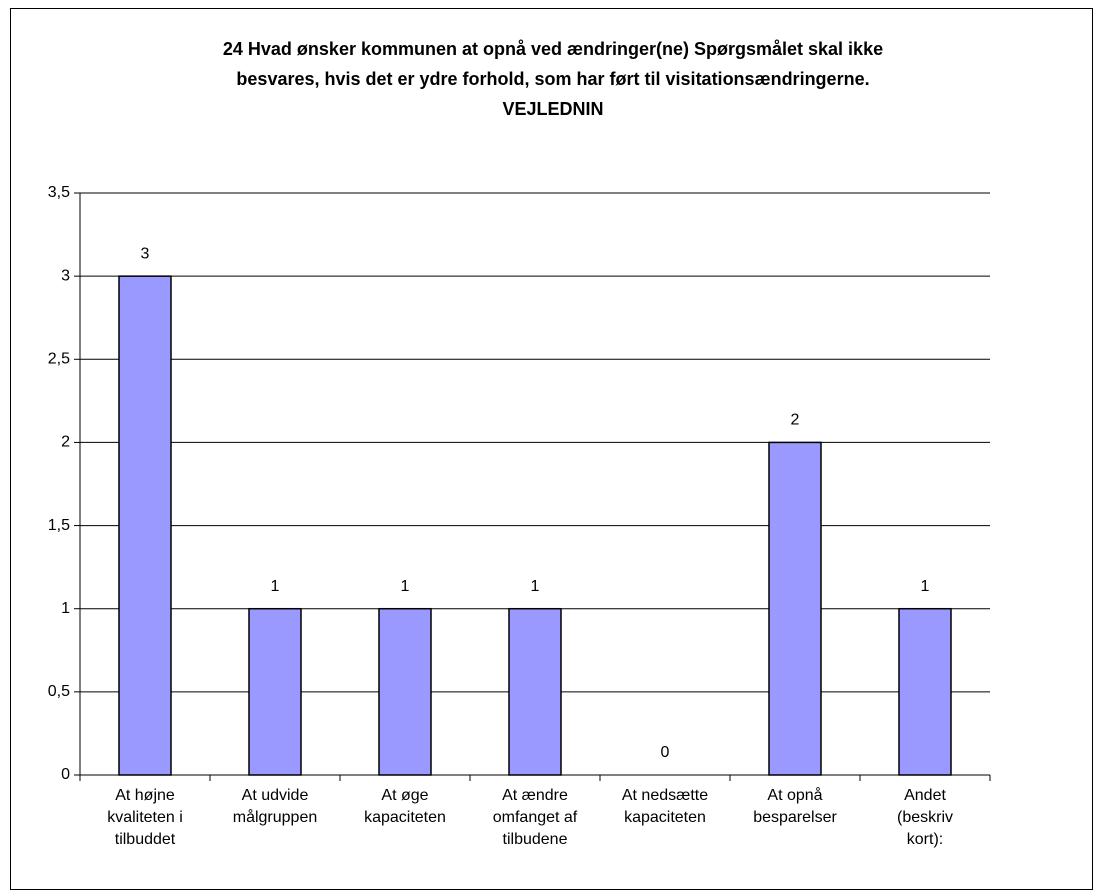  I want to click on y-tick-label: 1,5, so click(59, 525).